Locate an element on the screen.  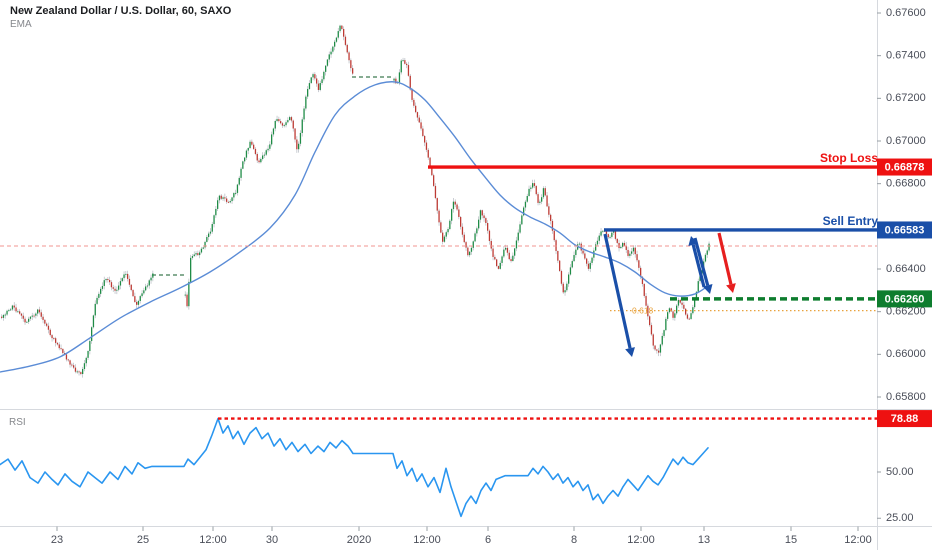
fib-0618-inline-label: 0.618 is located at coordinates (643, 311).